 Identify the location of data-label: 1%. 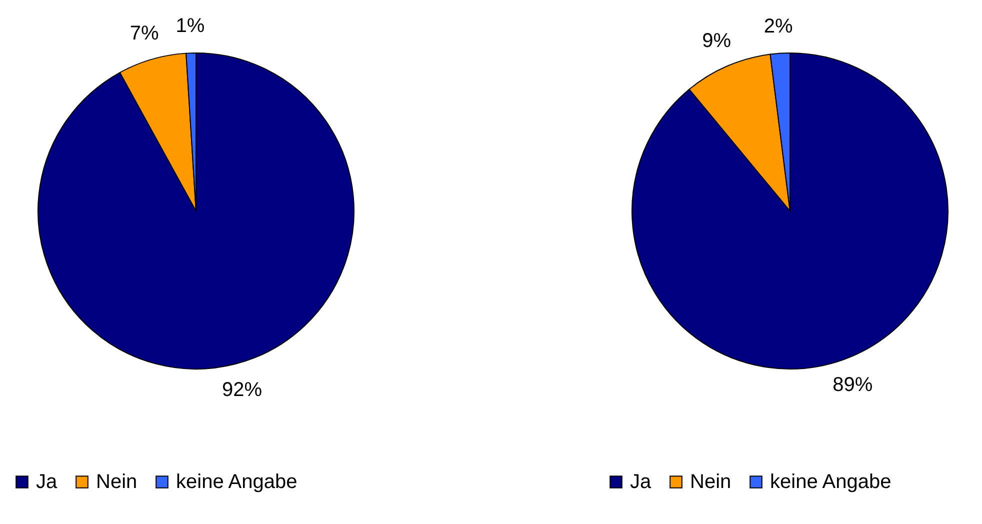
(190, 26).